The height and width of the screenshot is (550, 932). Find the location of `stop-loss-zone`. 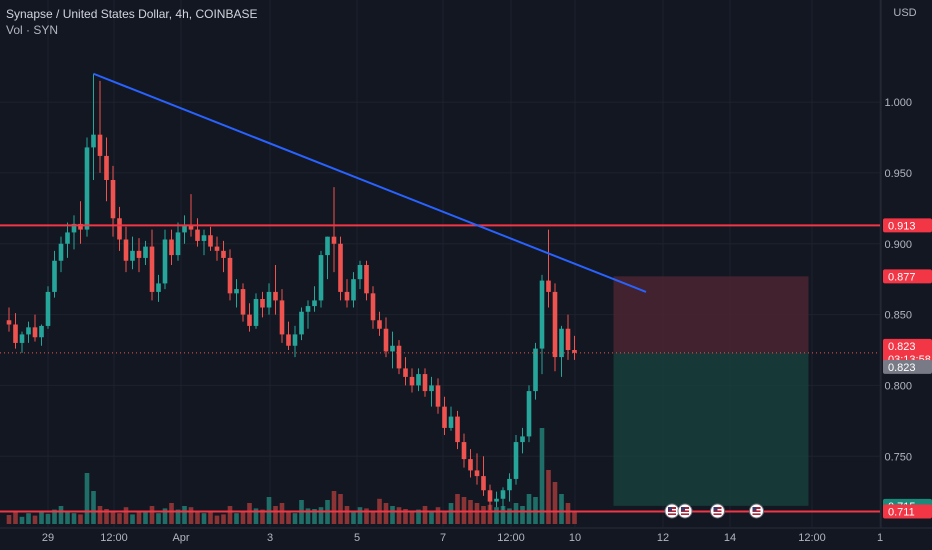

stop-loss-zone is located at coordinates (711, 314).